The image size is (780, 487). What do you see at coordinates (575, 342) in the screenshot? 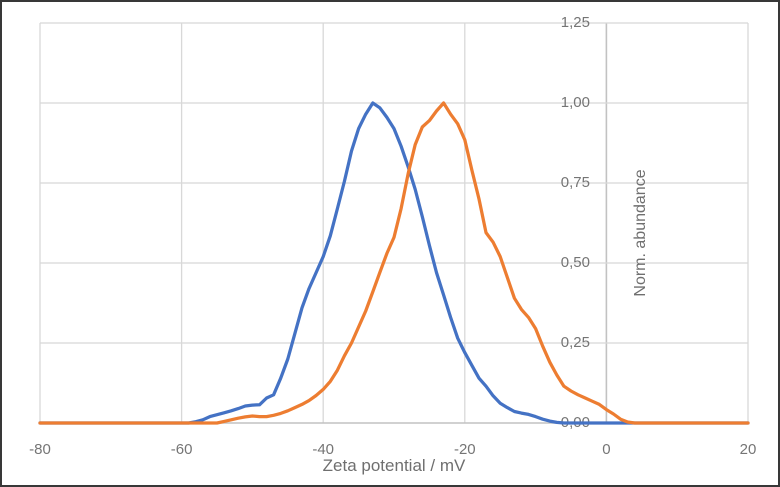
I see `y-tick-label: 0,25` at bounding box center [575, 342].